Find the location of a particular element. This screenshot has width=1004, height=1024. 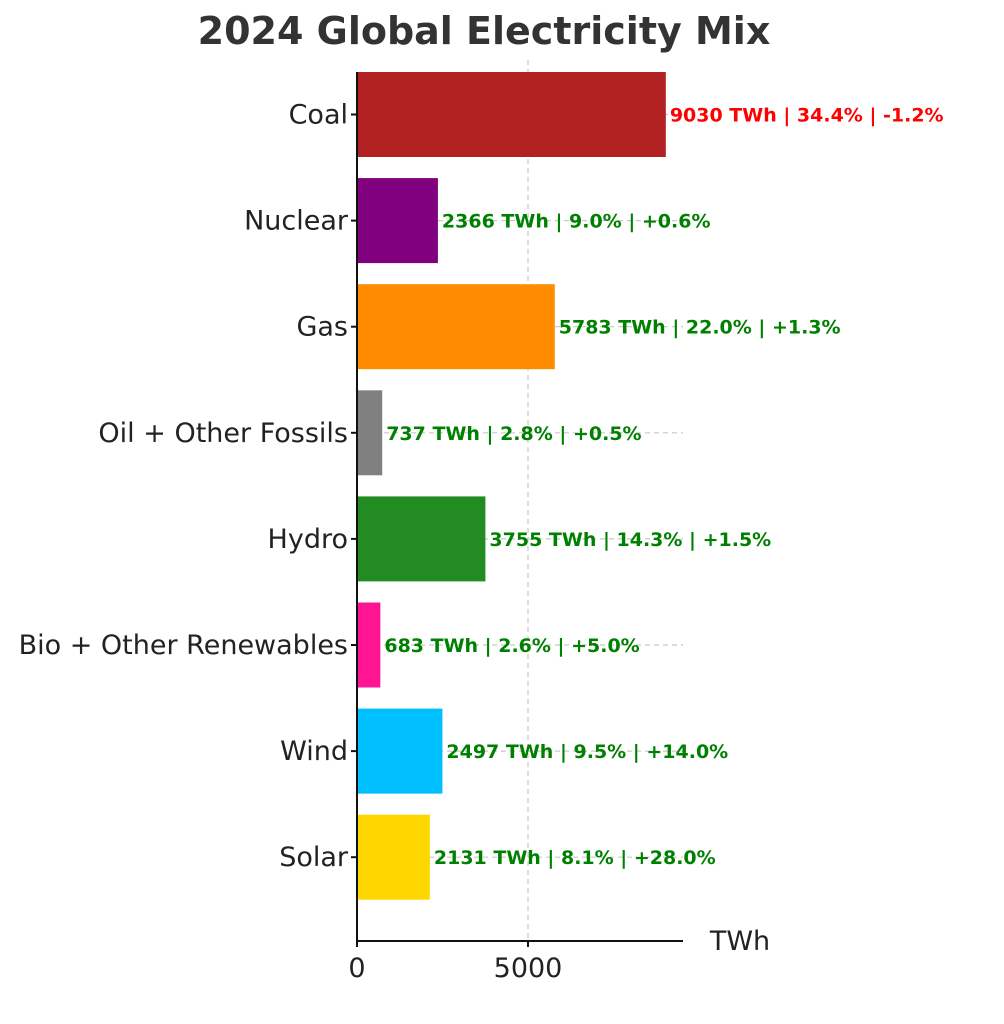

category-label-3: Oil + Other Fossils is located at coordinates (223, 433).